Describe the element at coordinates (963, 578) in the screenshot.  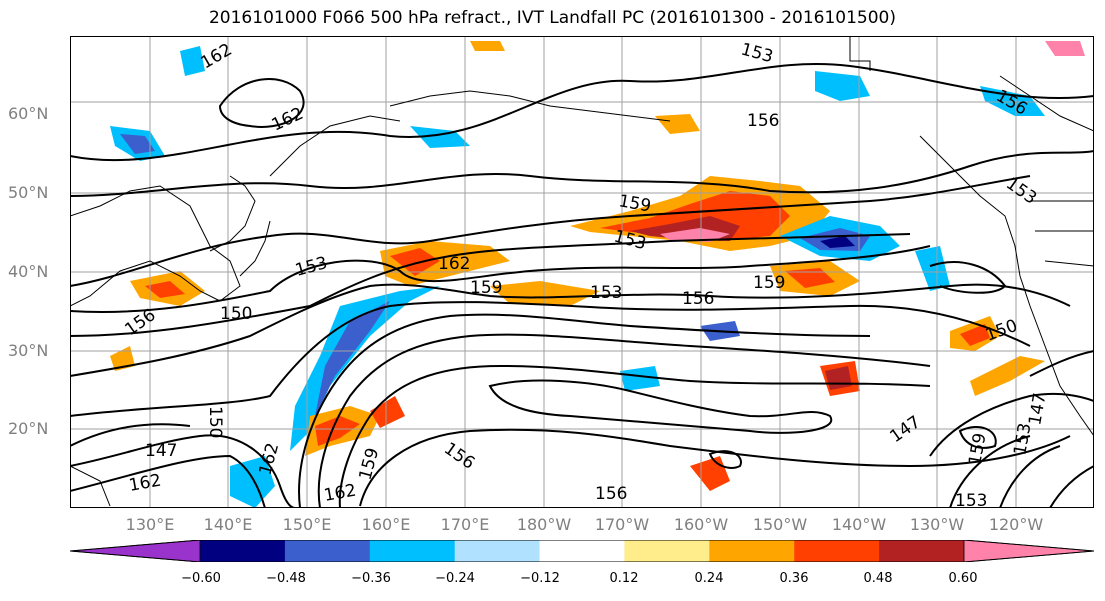
I see `colorbar-tick: 0.60` at that location.